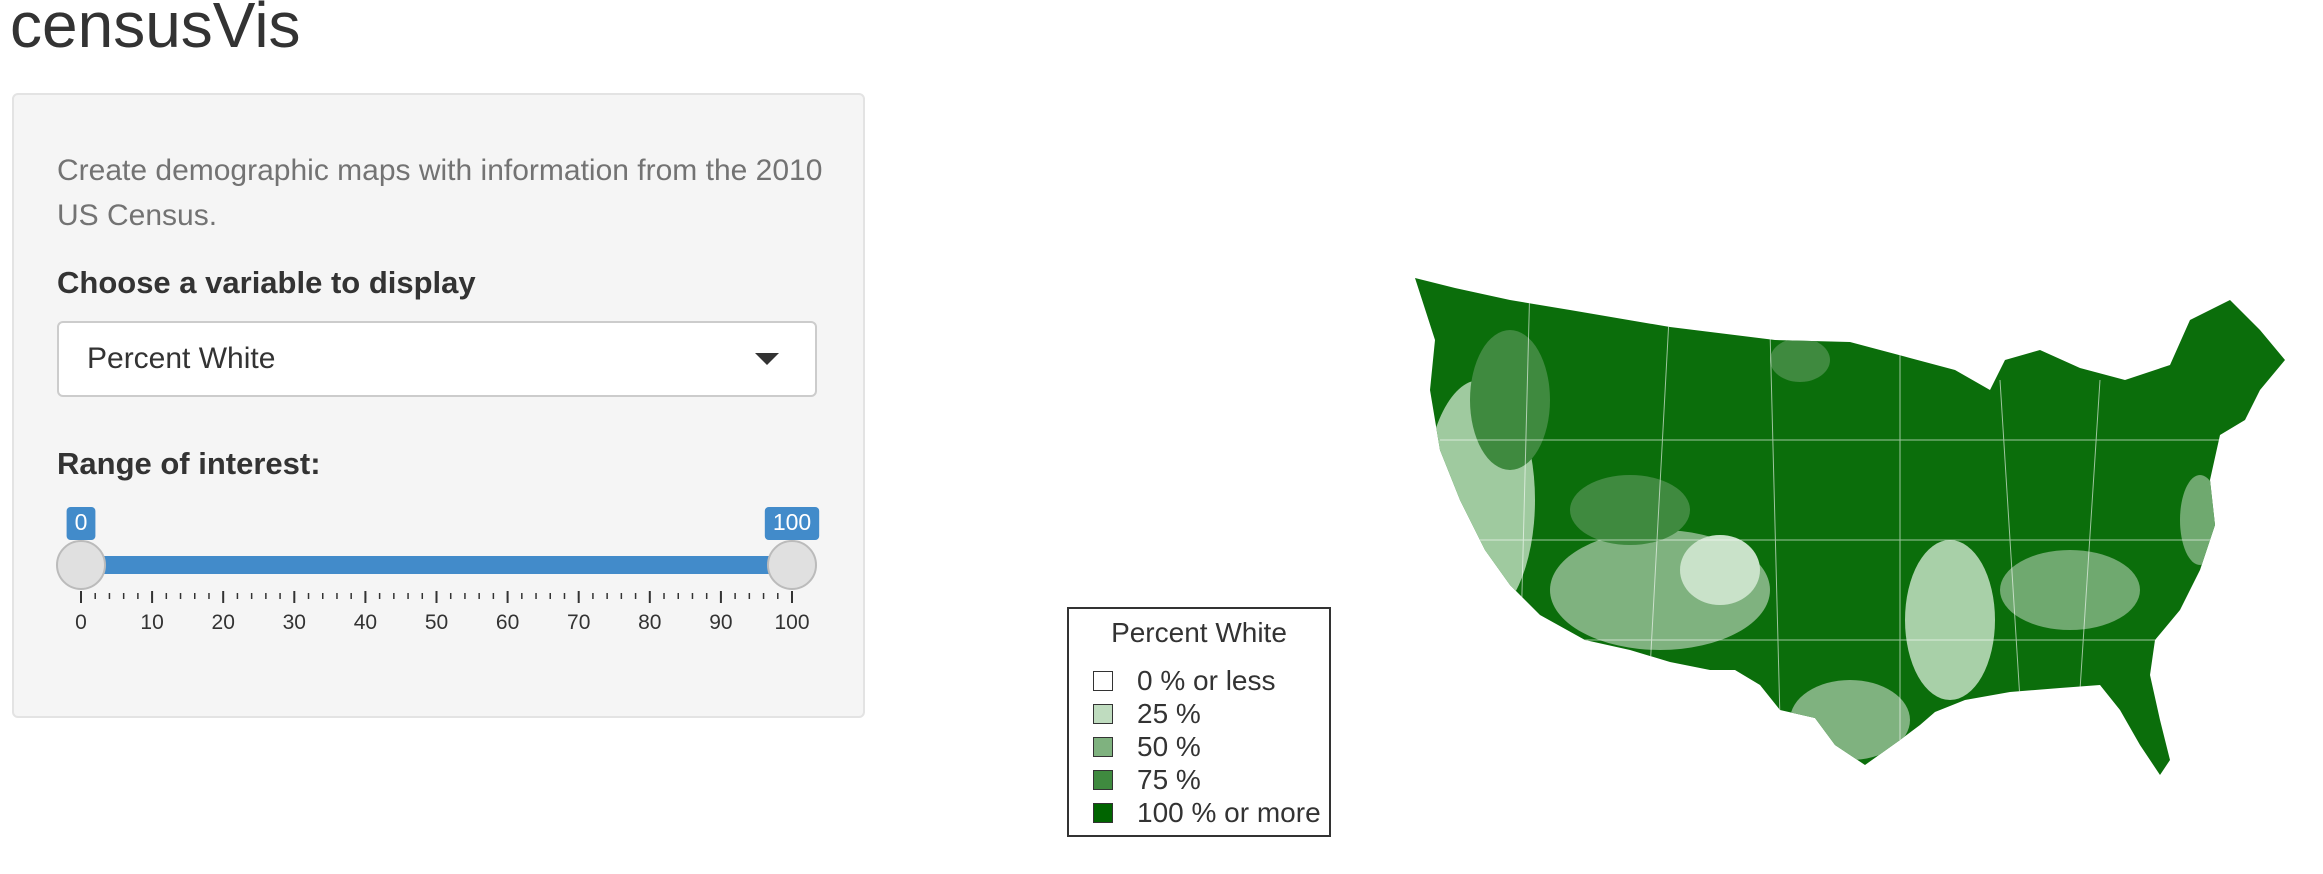 This screenshot has height=874, width=2323. What do you see at coordinates (155, 30) in the screenshot?
I see `app-title: censusVis` at bounding box center [155, 30].